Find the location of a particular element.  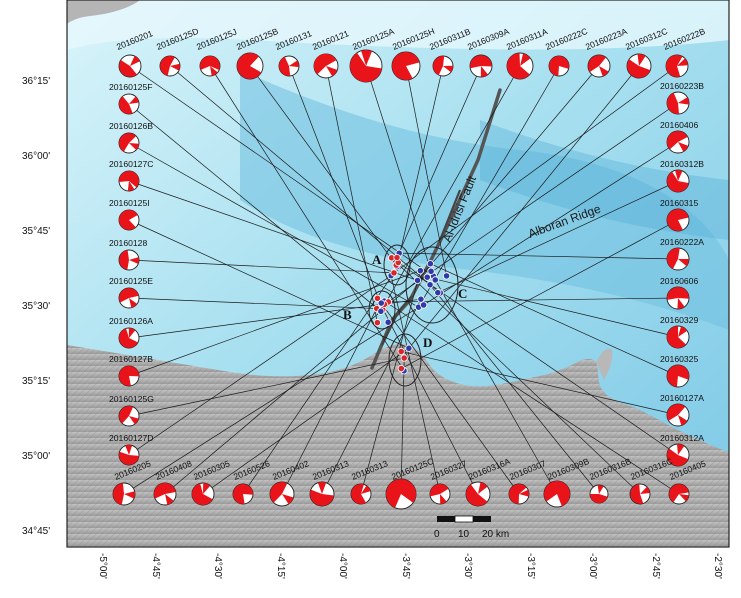

lon-tick-label: -4°30' is located at coordinates (217, 566).